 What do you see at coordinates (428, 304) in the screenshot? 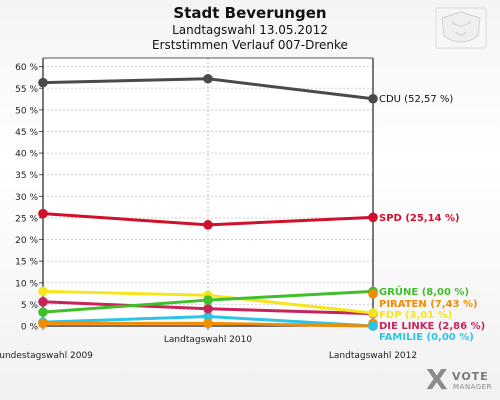
I see `series-label-piraten: PIRATEN (7,43 %)` at bounding box center [428, 304].